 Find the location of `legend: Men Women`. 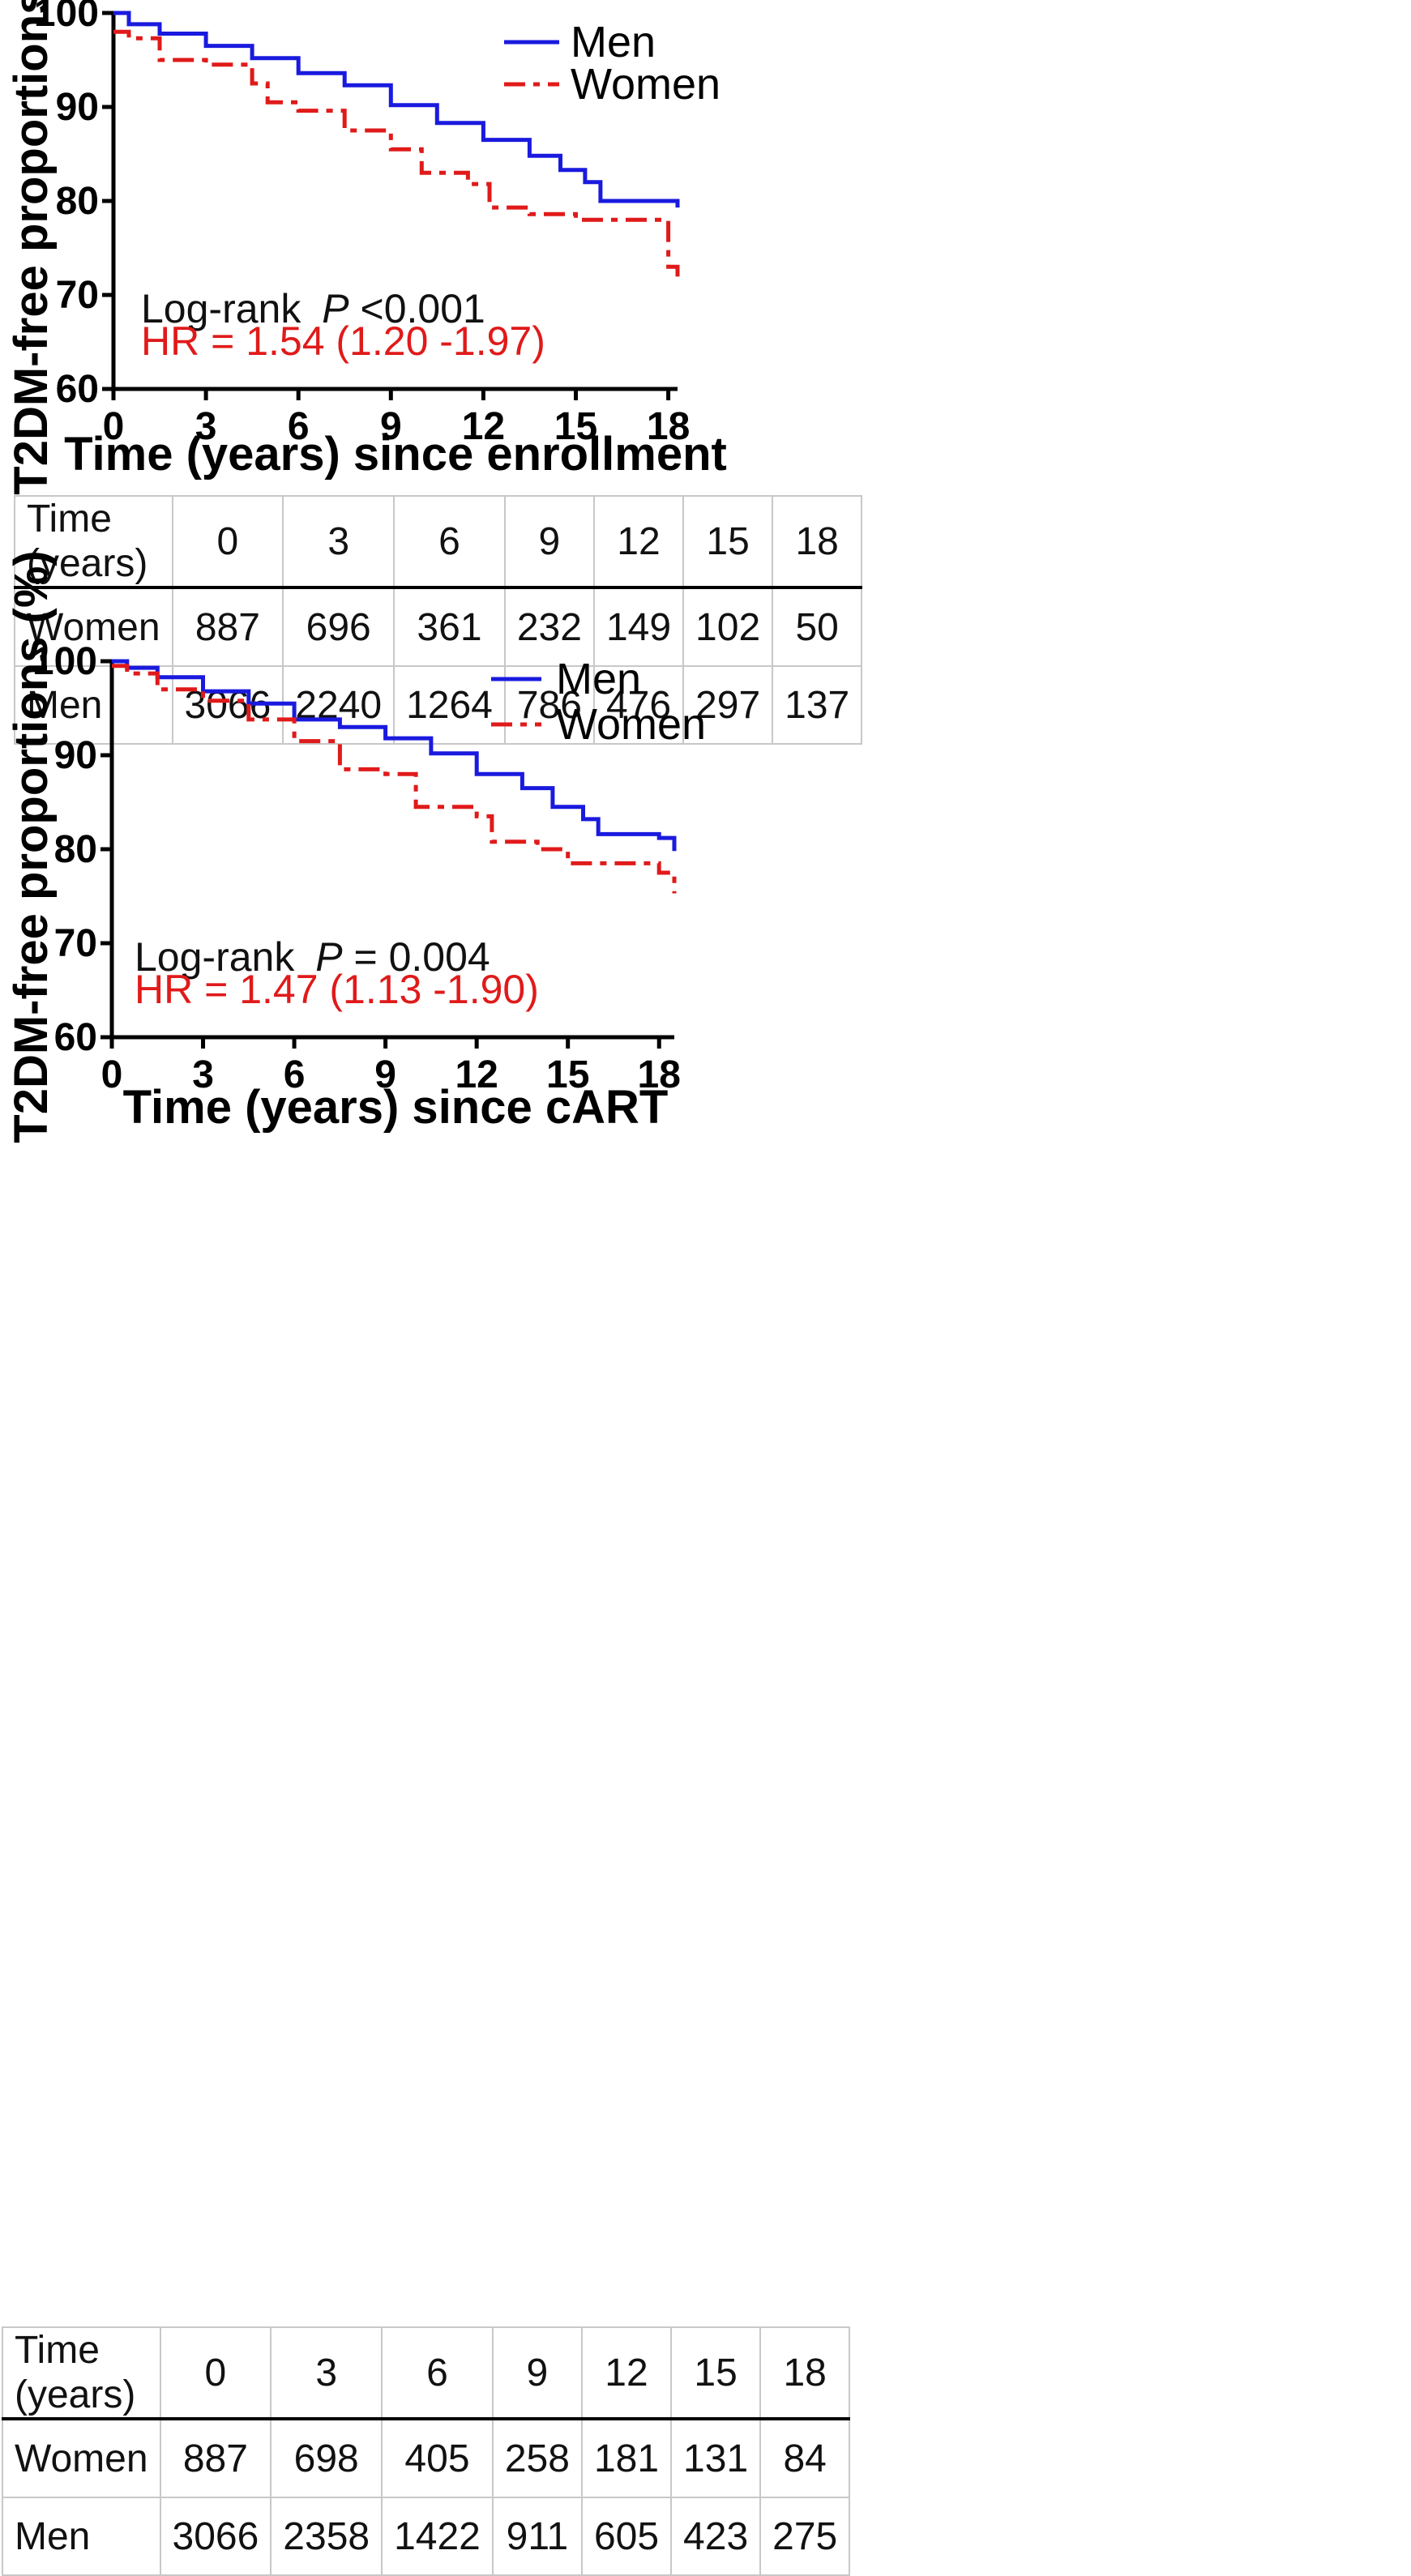

legend: Men Women is located at coordinates (598, 702).